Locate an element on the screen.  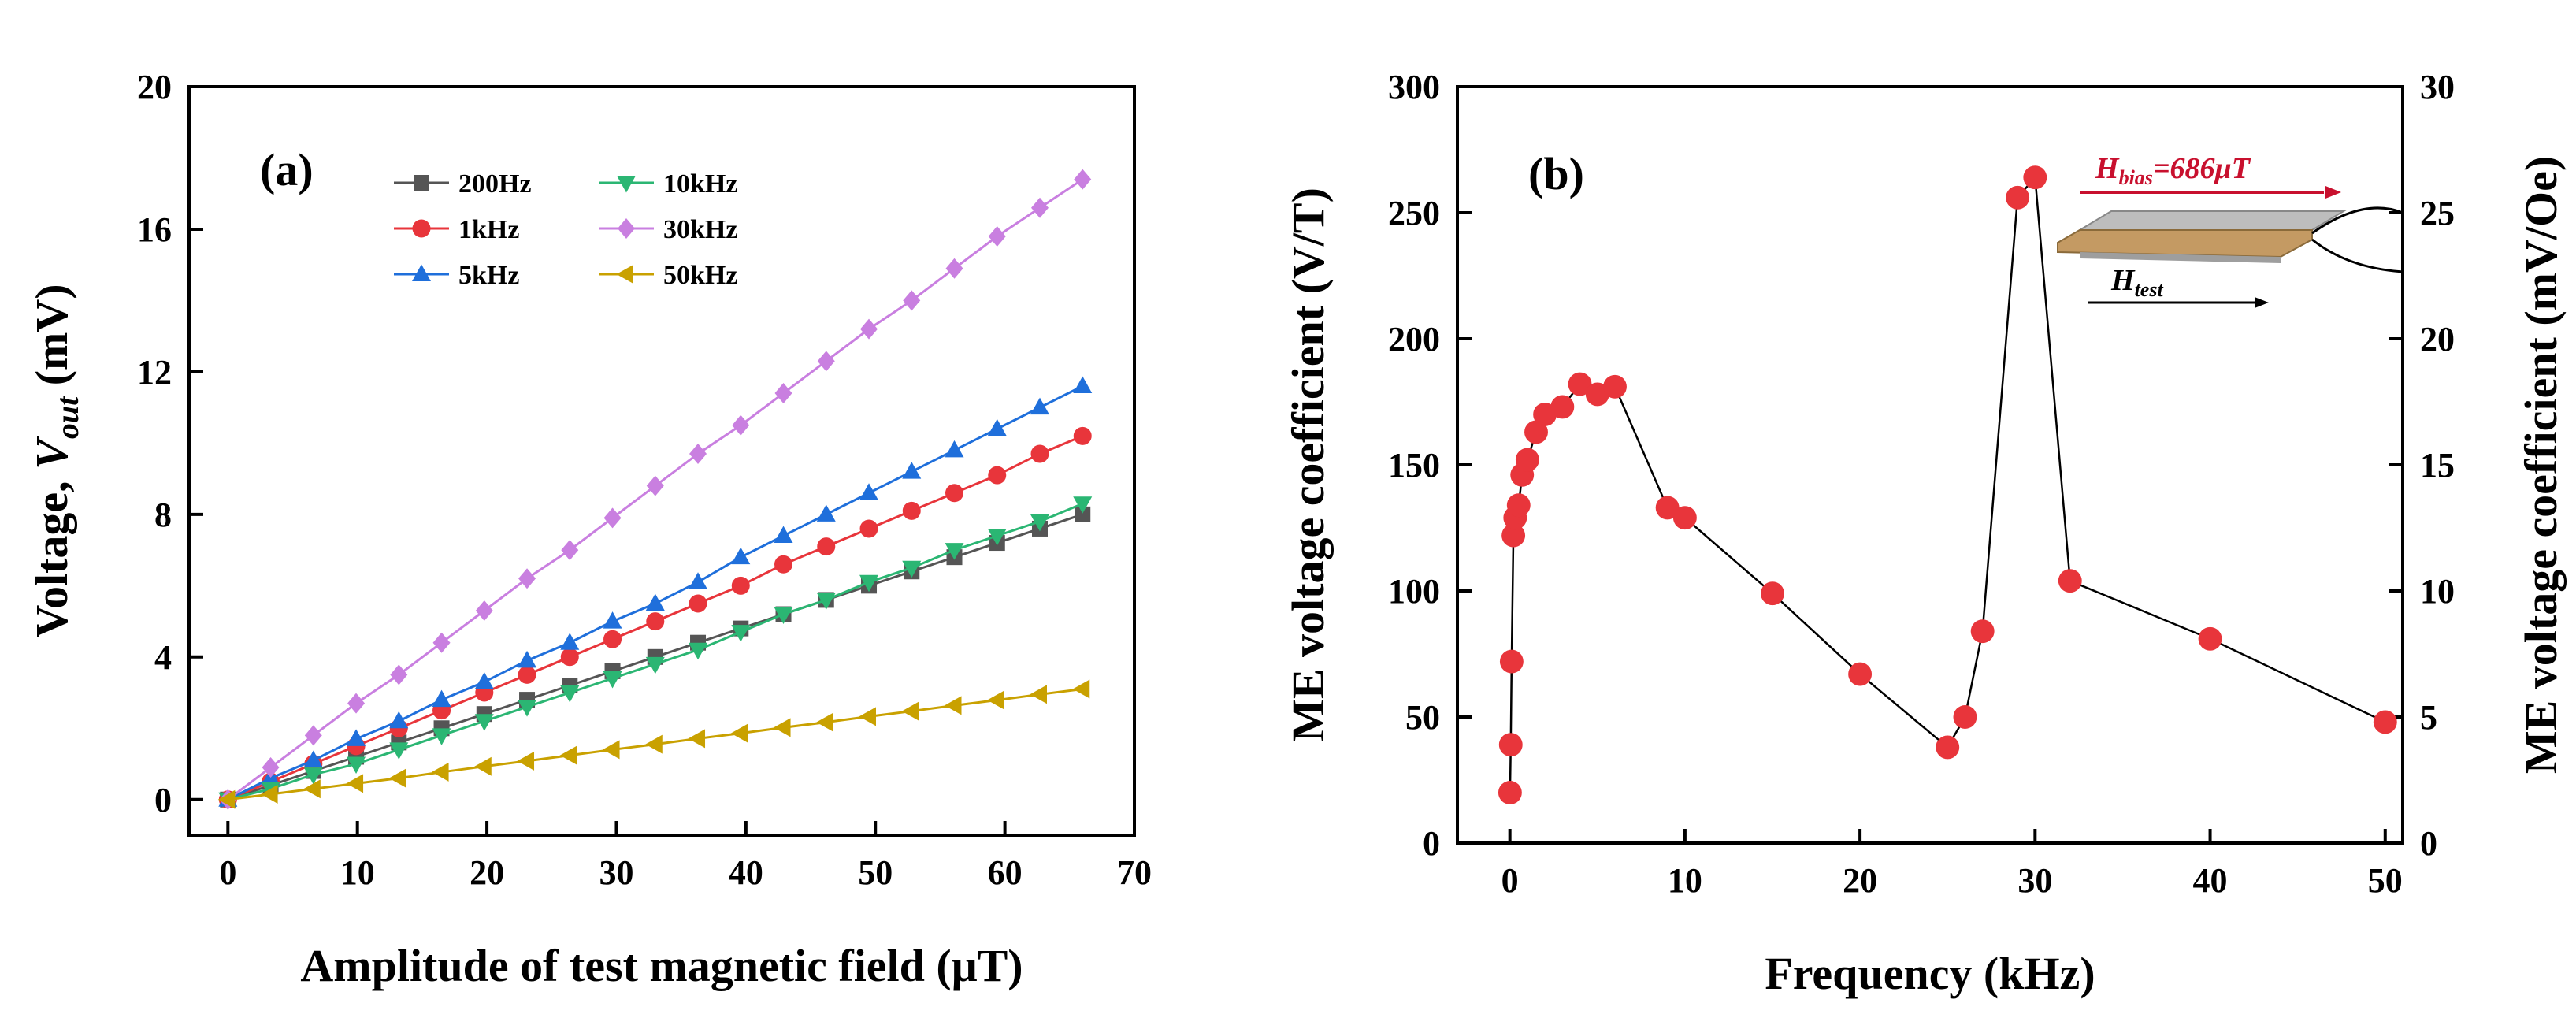
legend-label: 5kHz is located at coordinates (488, 275).